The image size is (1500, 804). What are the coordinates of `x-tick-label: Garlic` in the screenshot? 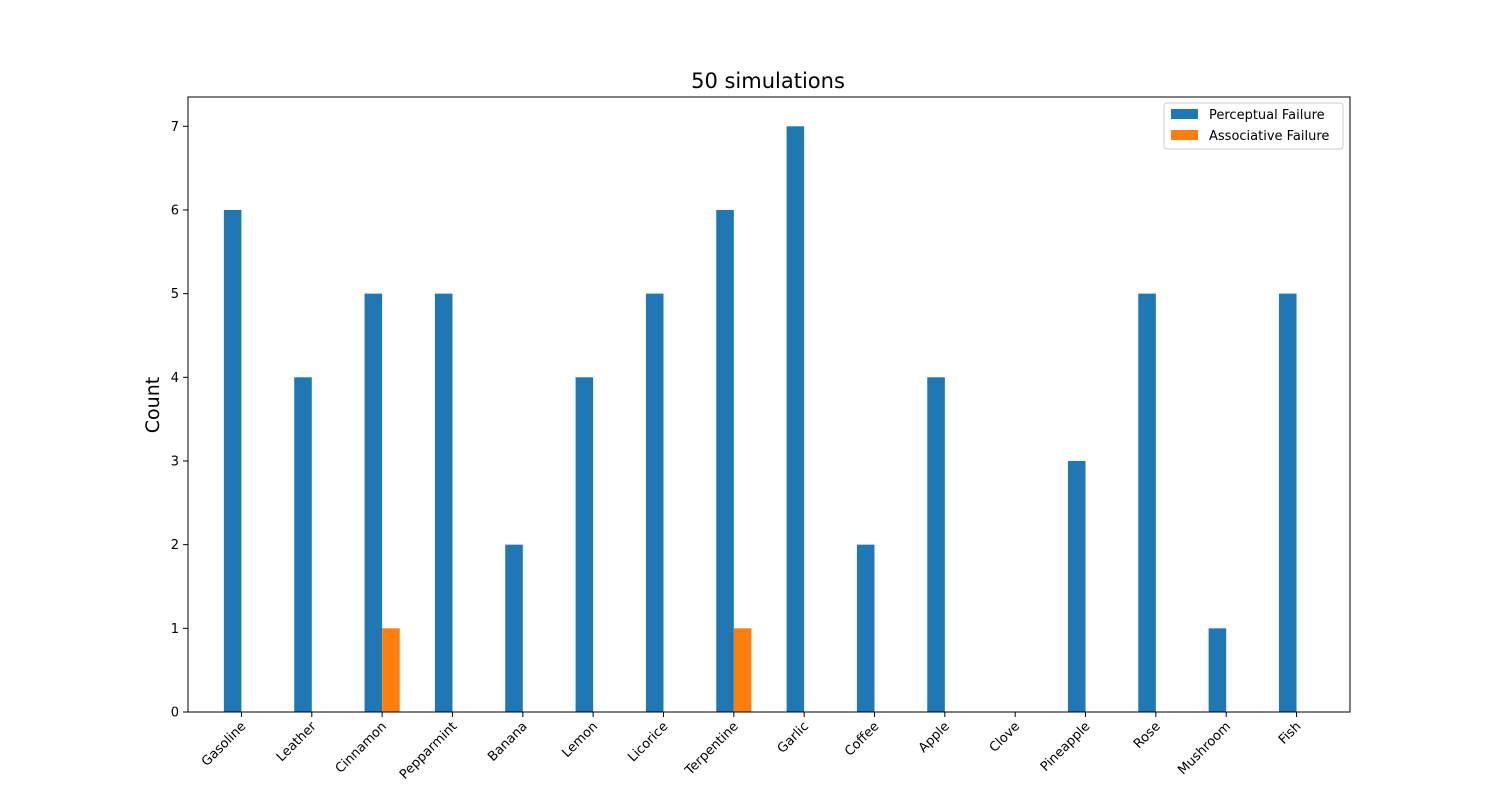 It's located at (793, 737).